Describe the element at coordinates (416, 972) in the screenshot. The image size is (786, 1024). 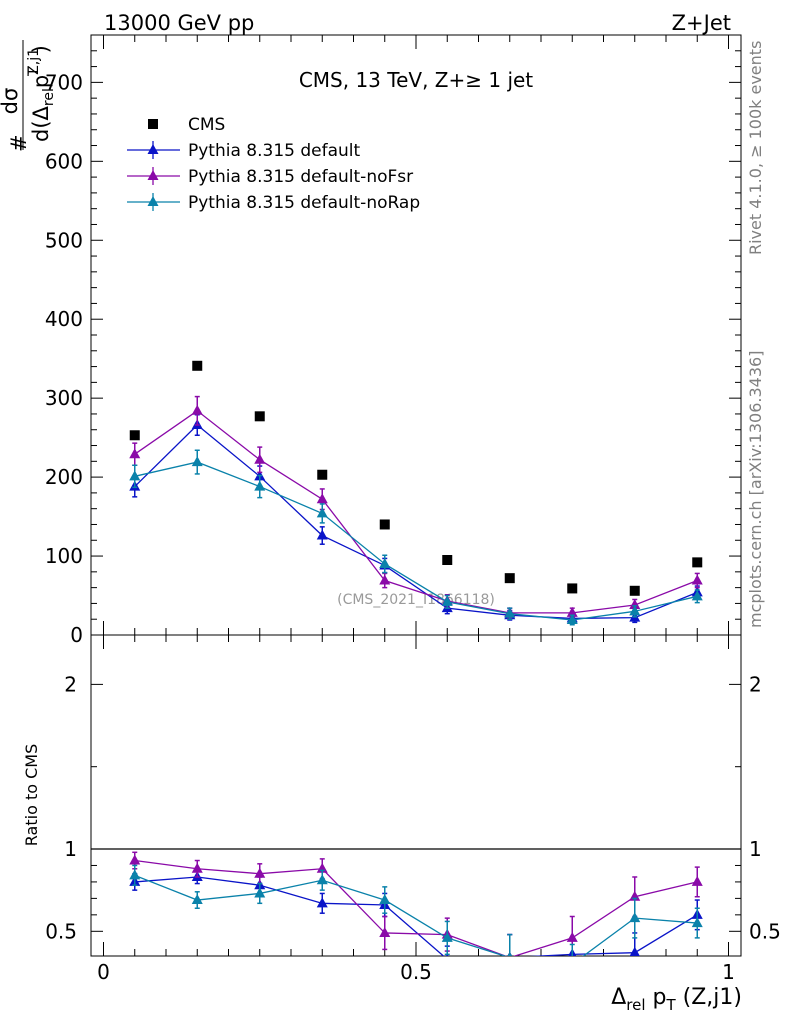
I see `x-tick-label: 0.5` at that location.